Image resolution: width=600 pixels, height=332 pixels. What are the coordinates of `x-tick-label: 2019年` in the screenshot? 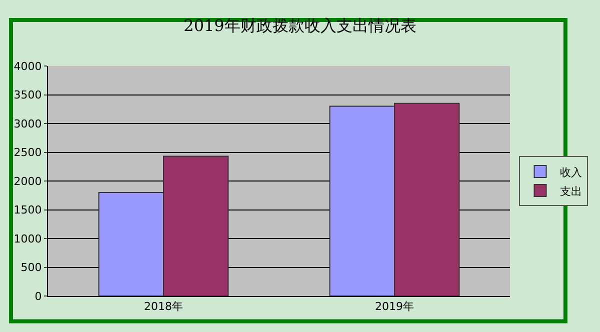 It's located at (394, 307).